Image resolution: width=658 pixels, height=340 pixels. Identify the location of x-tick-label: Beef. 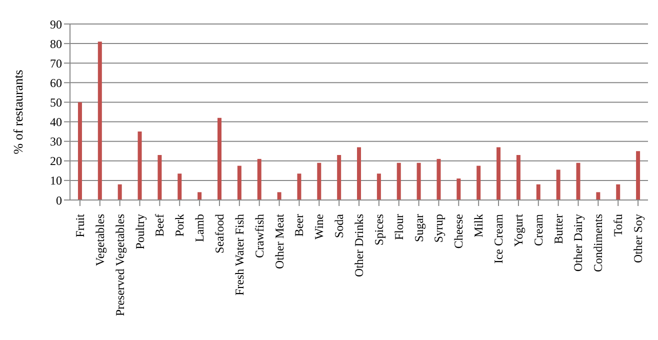
(159, 225).